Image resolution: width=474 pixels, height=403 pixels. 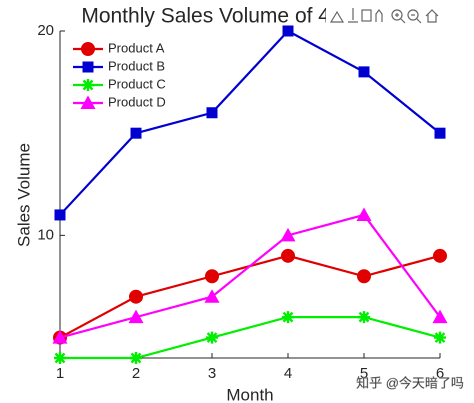 I want to click on legend-label: Product D, so click(x=137, y=101).